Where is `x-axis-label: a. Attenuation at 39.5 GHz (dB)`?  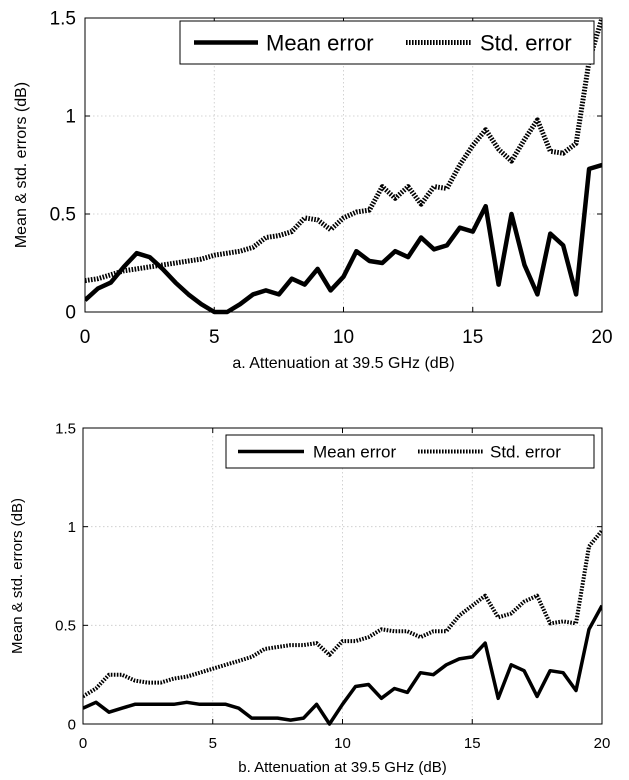 x-axis-label: a. Attenuation at 39.5 GHz (dB) is located at coordinates (343, 363).